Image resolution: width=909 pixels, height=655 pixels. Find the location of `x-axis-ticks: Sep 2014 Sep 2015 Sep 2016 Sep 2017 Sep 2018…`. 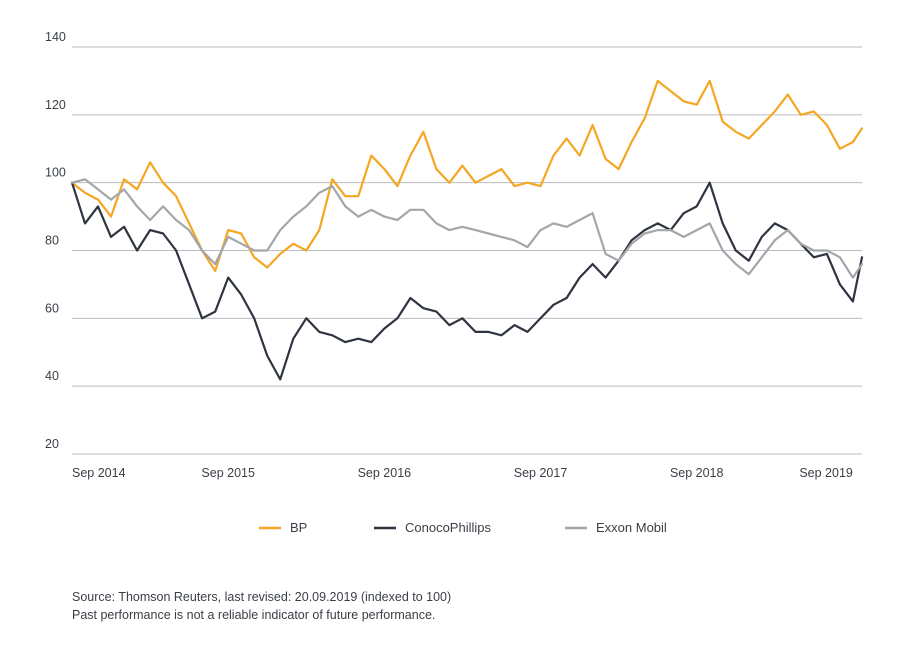

x-axis-ticks: Sep 2014 Sep 2015 Sep 2016 Sep 2017 Sep 2018… is located at coordinates (462, 473).